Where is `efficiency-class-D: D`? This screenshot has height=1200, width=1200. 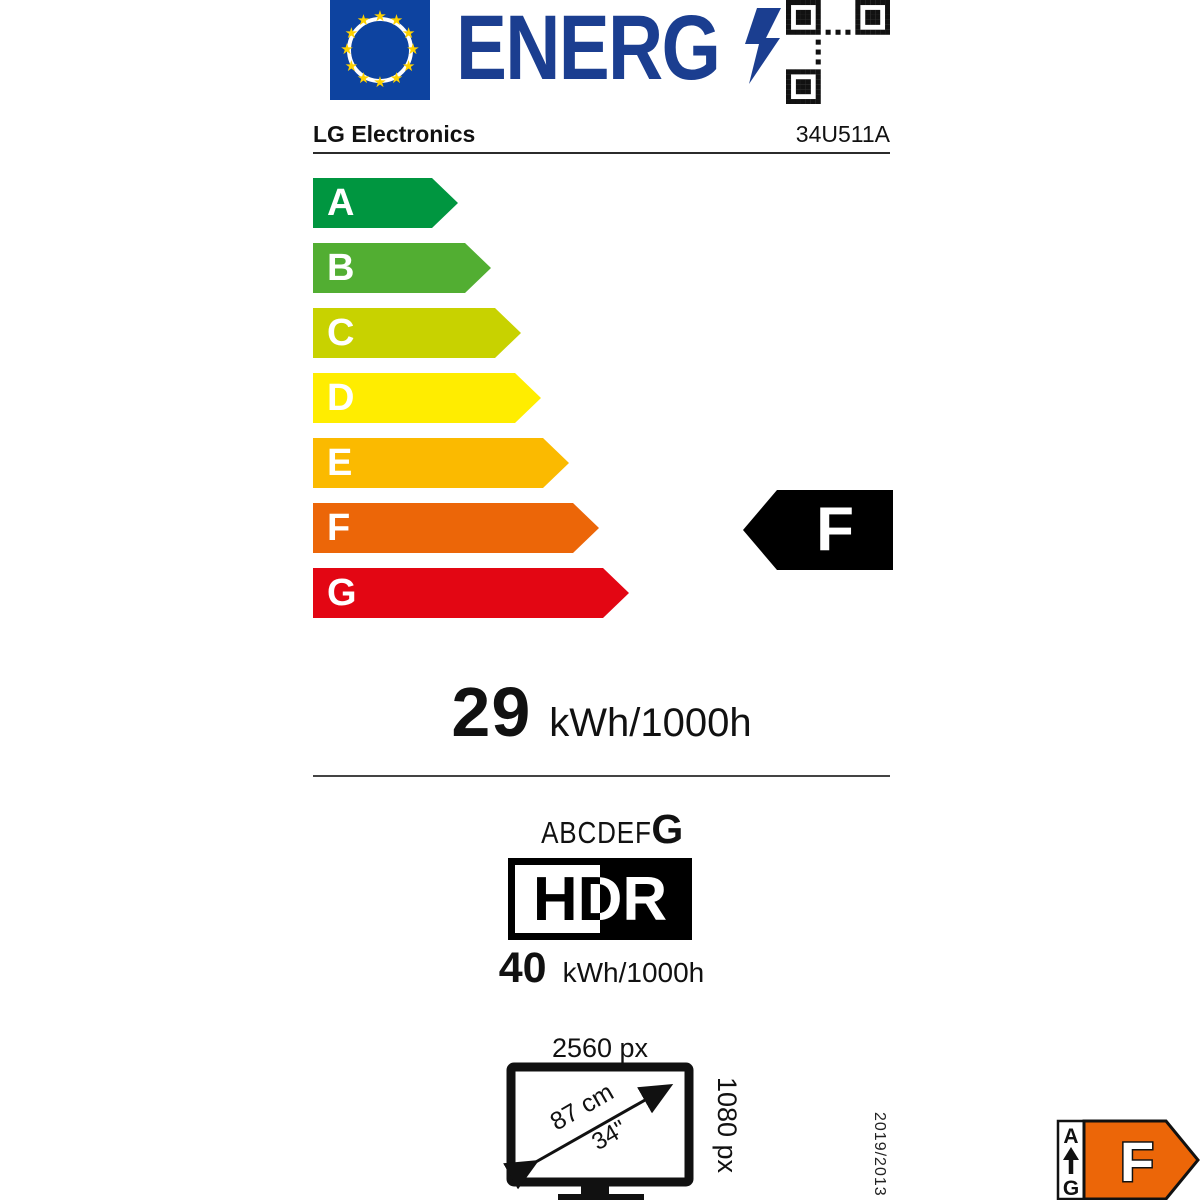 efficiency-class-D: D is located at coordinates (427, 398).